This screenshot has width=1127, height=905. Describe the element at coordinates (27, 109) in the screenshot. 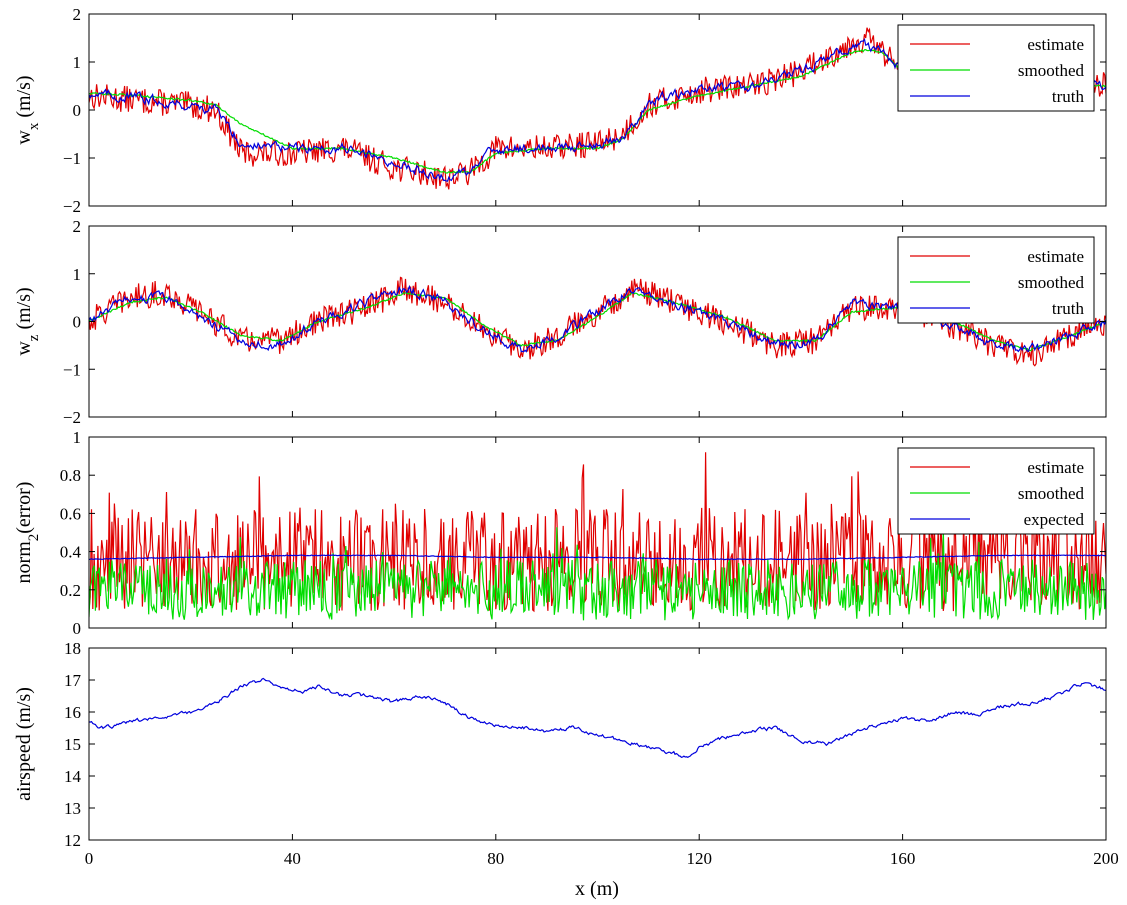

I see `y-axis-label: wx (m/s)` at that location.